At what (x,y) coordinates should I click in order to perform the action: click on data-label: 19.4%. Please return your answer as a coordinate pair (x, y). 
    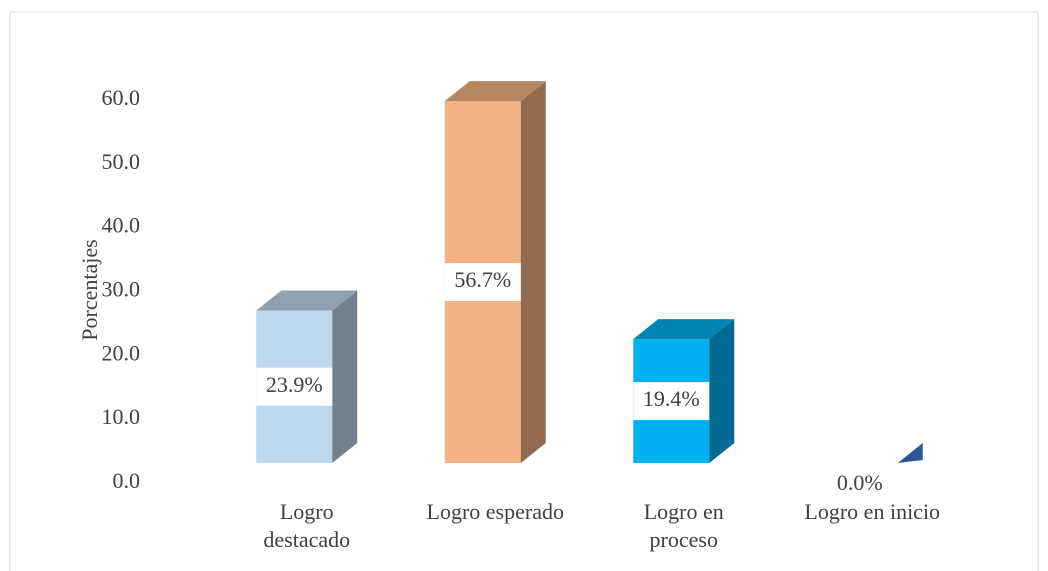
    Looking at the image, I should click on (671, 398).